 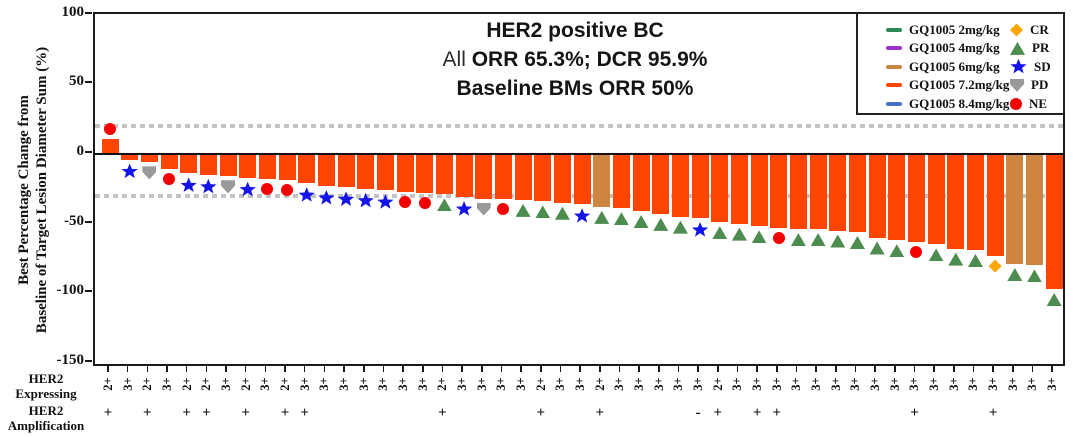 What do you see at coordinates (46, 378) in the screenshot?
I see `her2-expressing-row-label-line1: HER2` at bounding box center [46, 378].